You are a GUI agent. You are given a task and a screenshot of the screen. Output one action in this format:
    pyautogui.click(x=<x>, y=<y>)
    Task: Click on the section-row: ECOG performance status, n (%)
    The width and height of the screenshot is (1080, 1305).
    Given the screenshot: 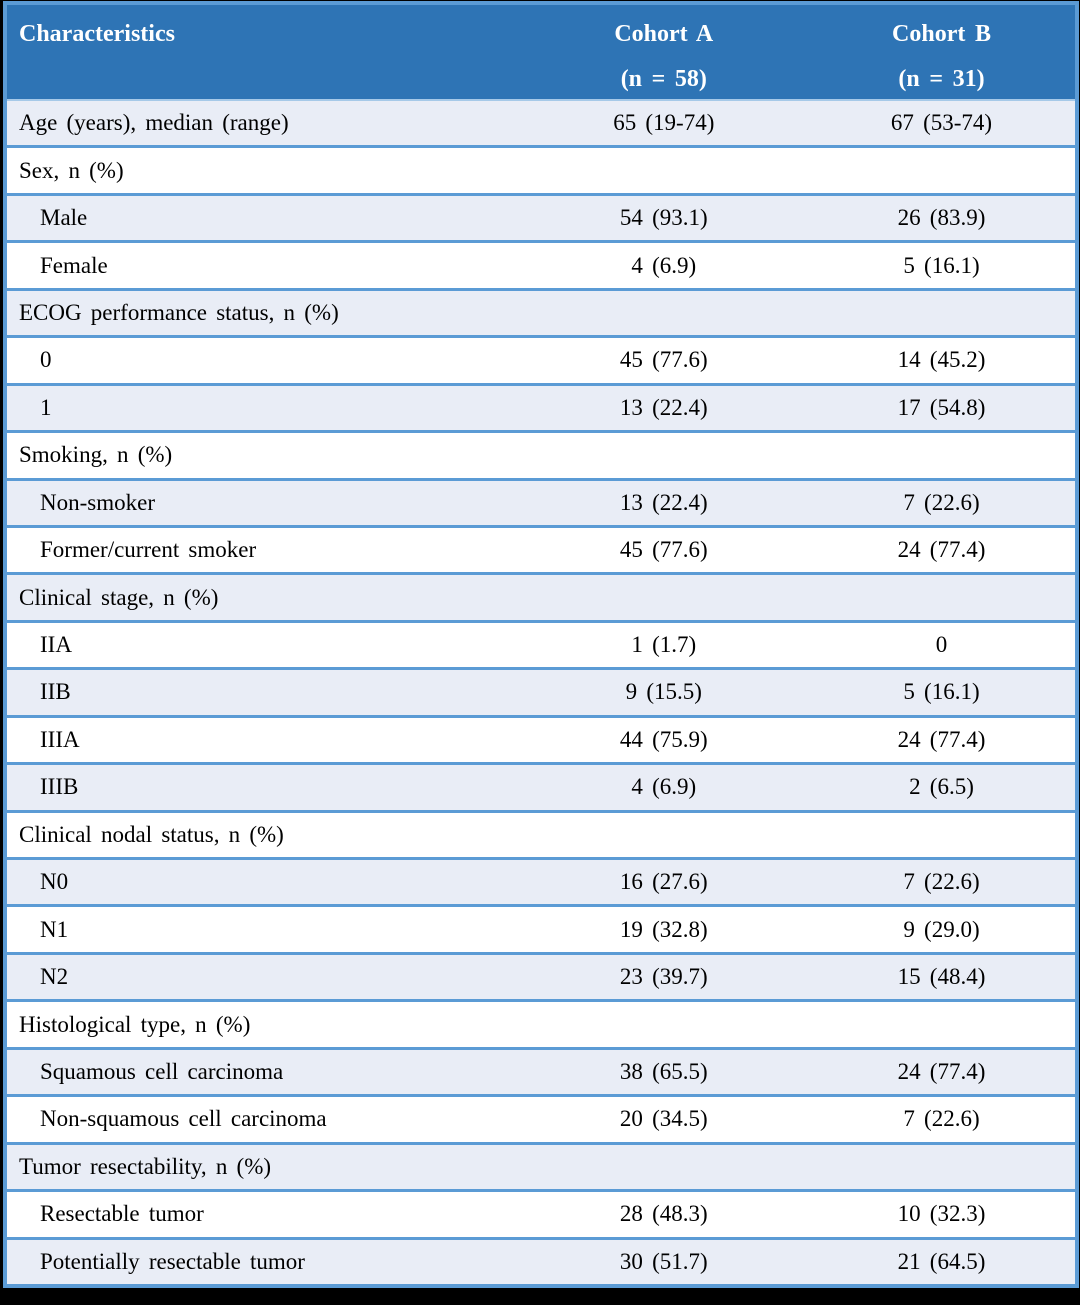 What is the action you would take?
    pyautogui.click(x=541, y=314)
    